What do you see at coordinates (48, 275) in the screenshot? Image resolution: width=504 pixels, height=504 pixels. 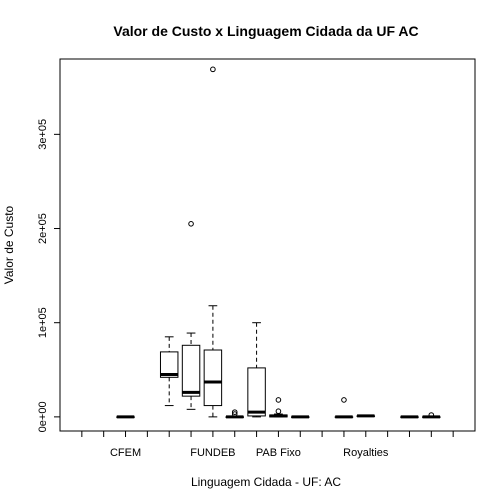 I see `y-axis: 0e+00 1e+05 2e+05 3e+05` at bounding box center [48, 275].